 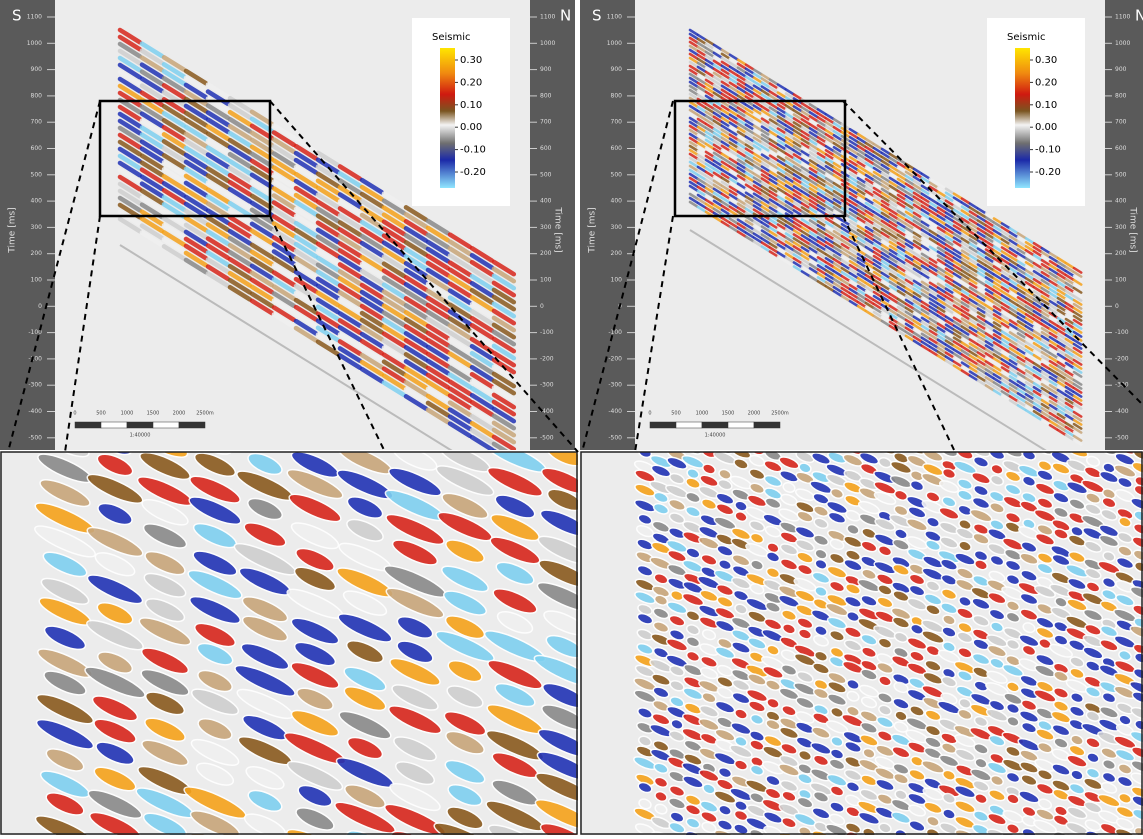 I want to click on side-label: S, so click(x=17, y=16).